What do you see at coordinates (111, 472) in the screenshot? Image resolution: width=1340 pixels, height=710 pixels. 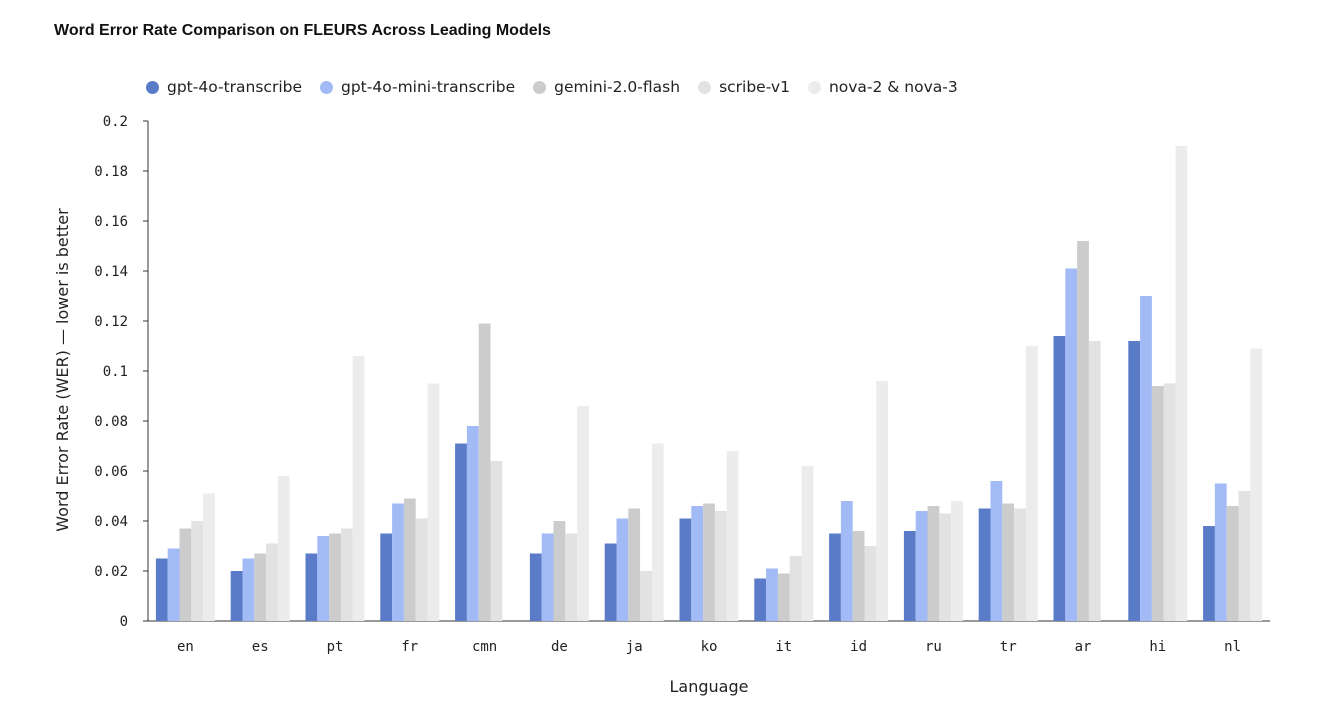 I see `y-tick-label: 0.06` at bounding box center [111, 472].